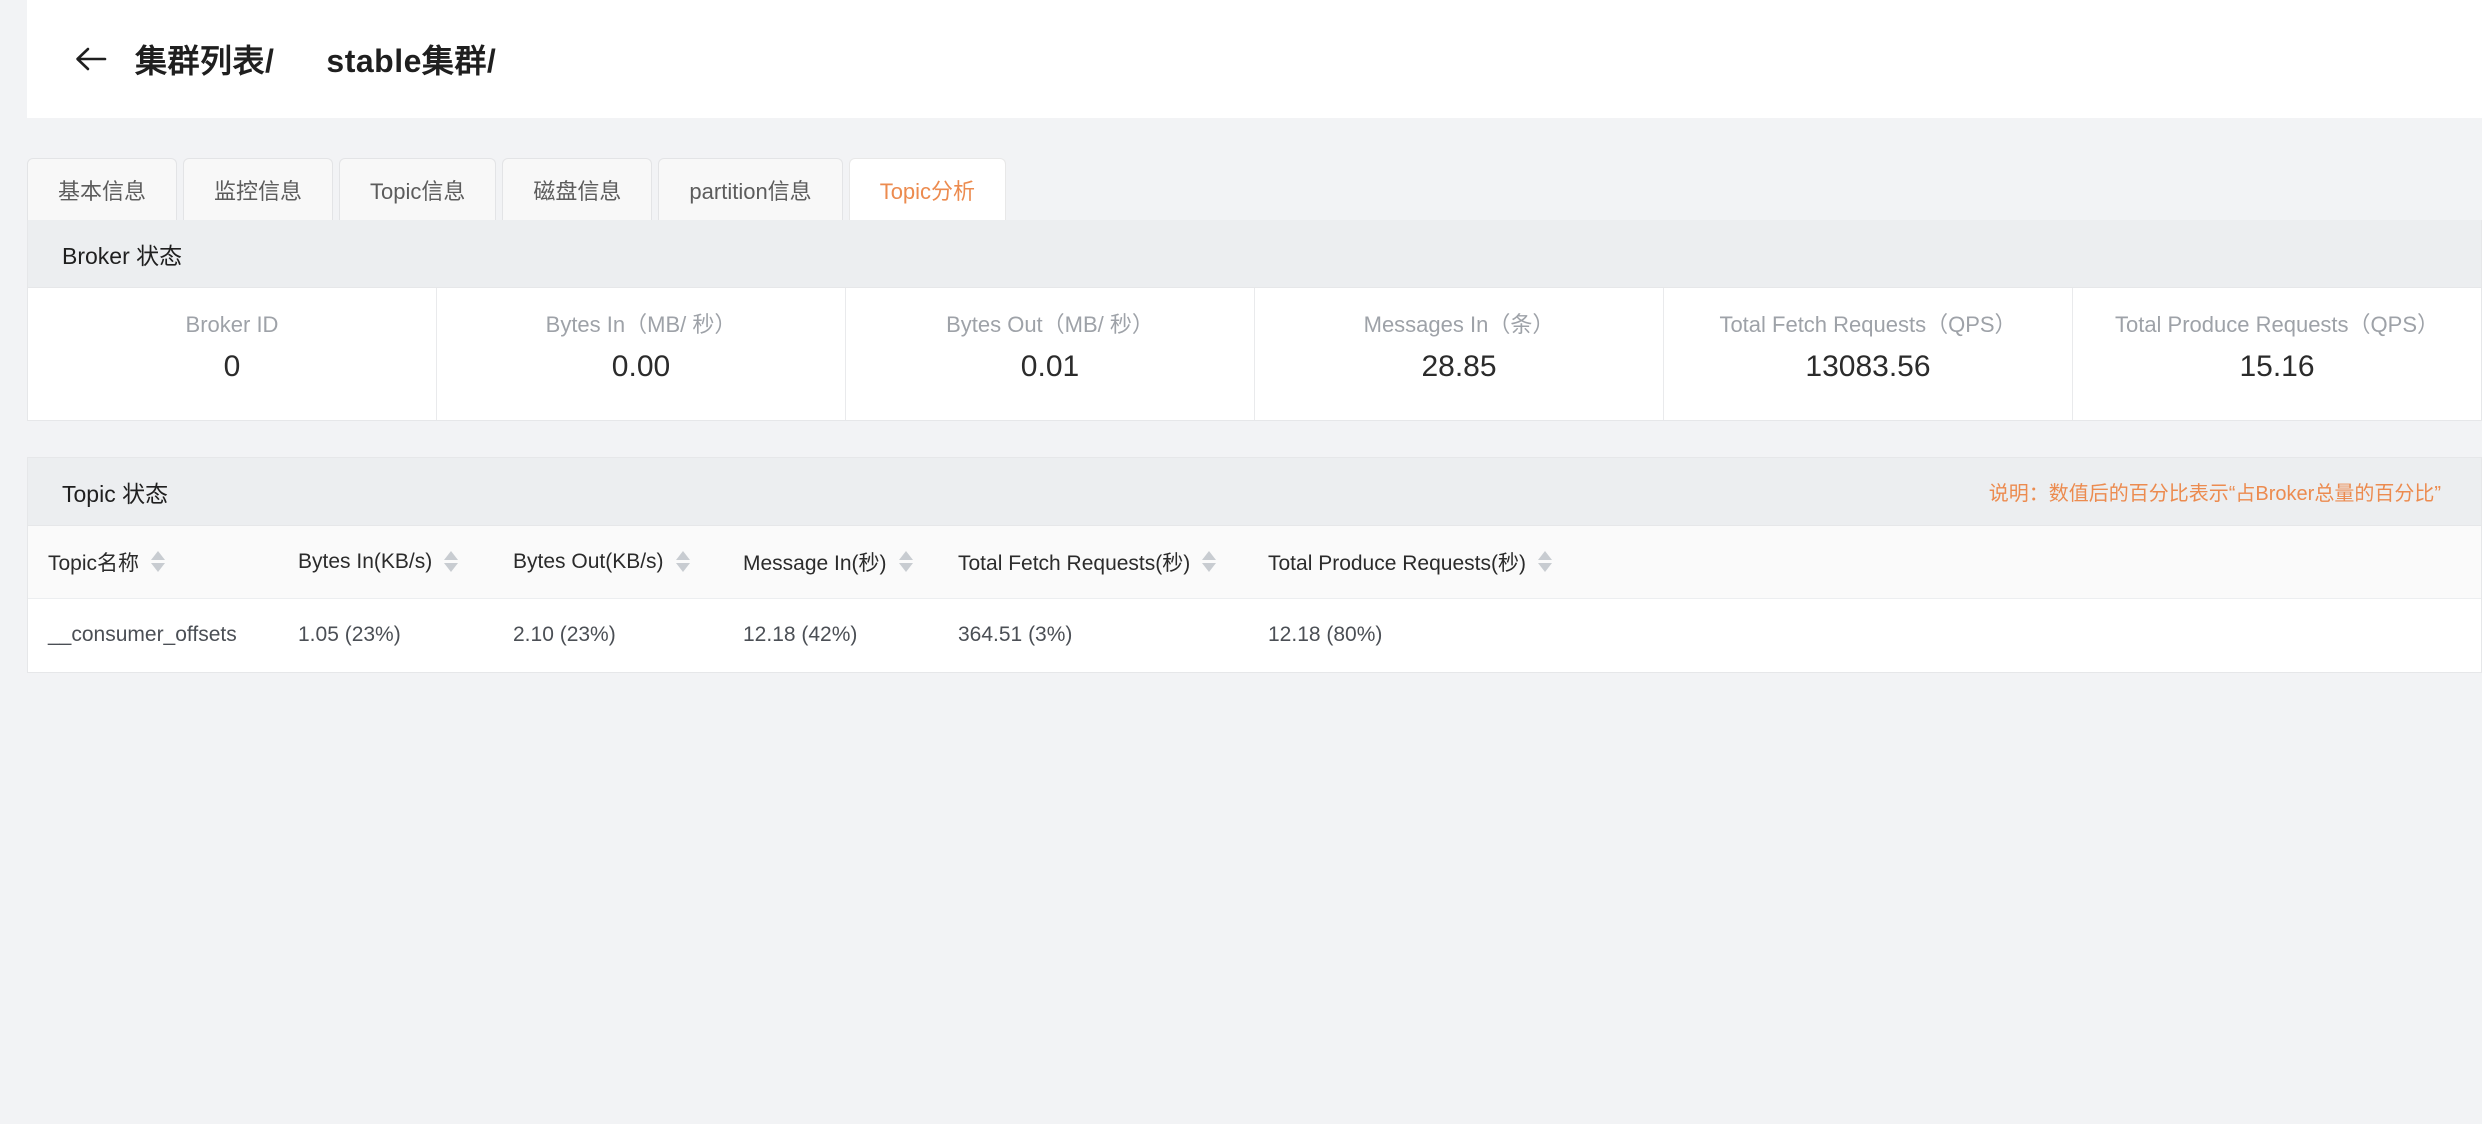 This screenshot has width=2482, height=1124. Describe the element at coordinates (1050, 324) in the screenshot. I see `stat-label: Bytes Out（MB/ 秒）` at that location.